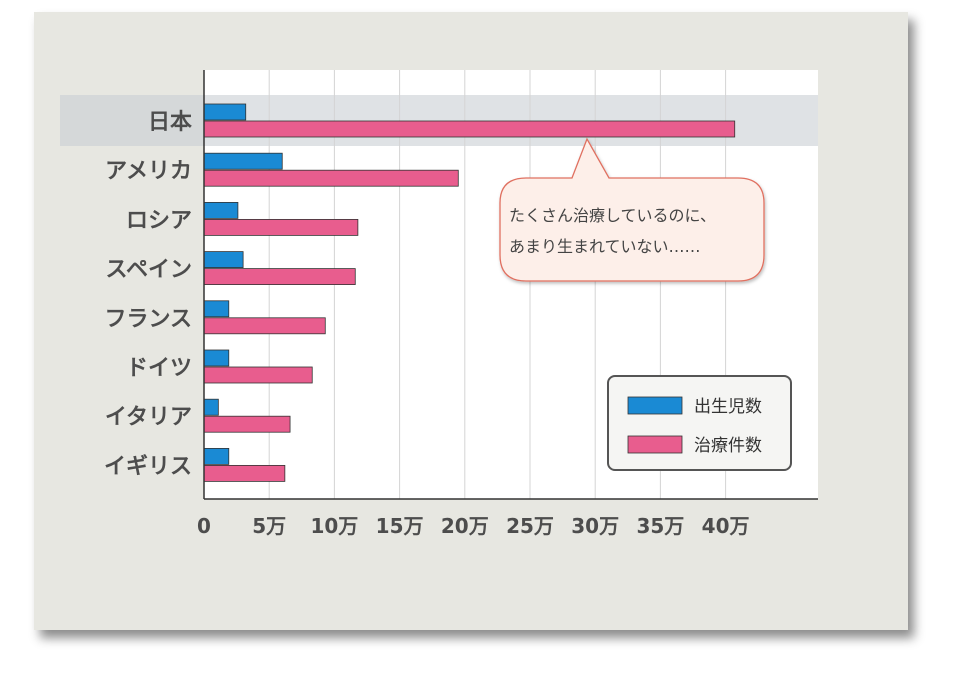  What do you see at coordinates (400, 526) in the screenshot?
I see `x-tick-label: 15万` at bounding box center [400, 526].